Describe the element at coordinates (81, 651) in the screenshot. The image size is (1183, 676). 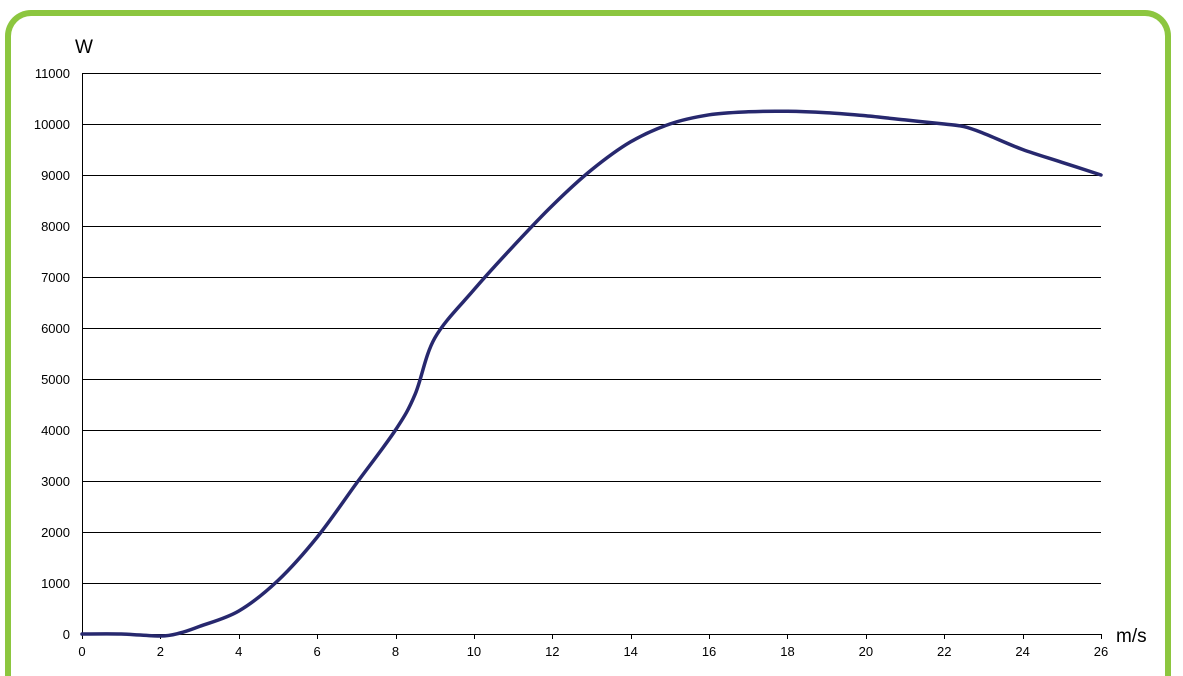
I see `x-tick-label: 0` at that location.